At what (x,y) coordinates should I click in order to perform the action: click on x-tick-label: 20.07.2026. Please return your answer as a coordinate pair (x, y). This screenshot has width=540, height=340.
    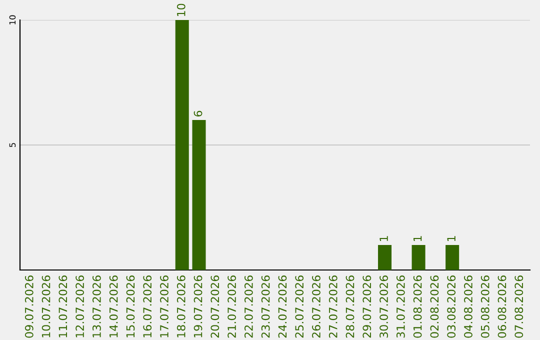
    Looking at the image, I should click on (215, 307).